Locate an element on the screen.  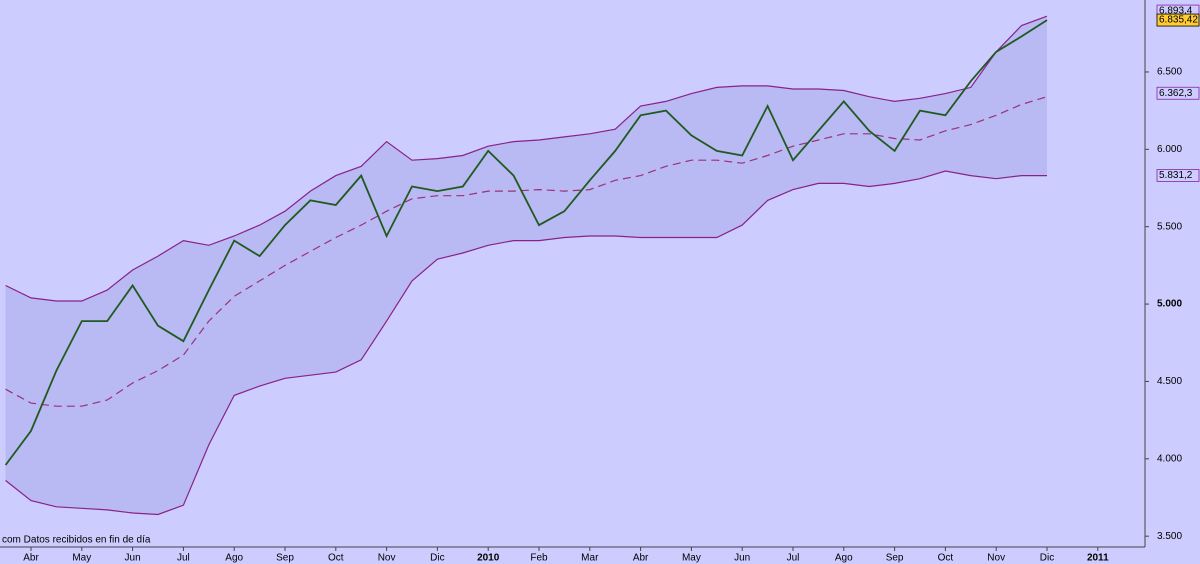
x-tick-label: Mar is located at coordinates (590, 558).